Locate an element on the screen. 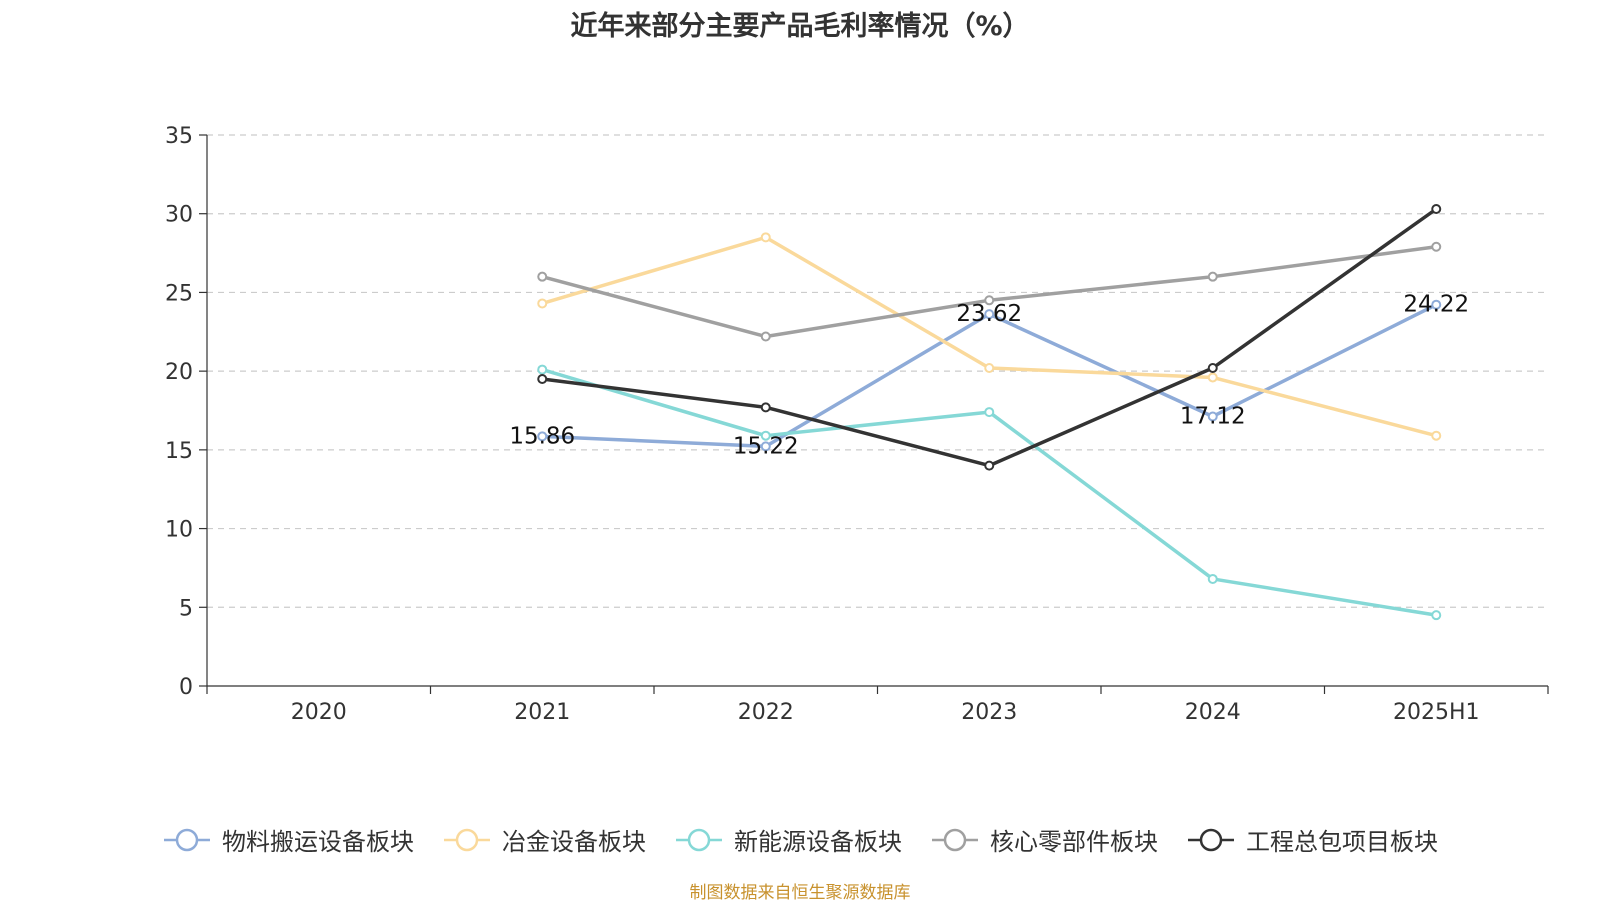  y-tick-label: 10 is located at coordinates (179, 530).